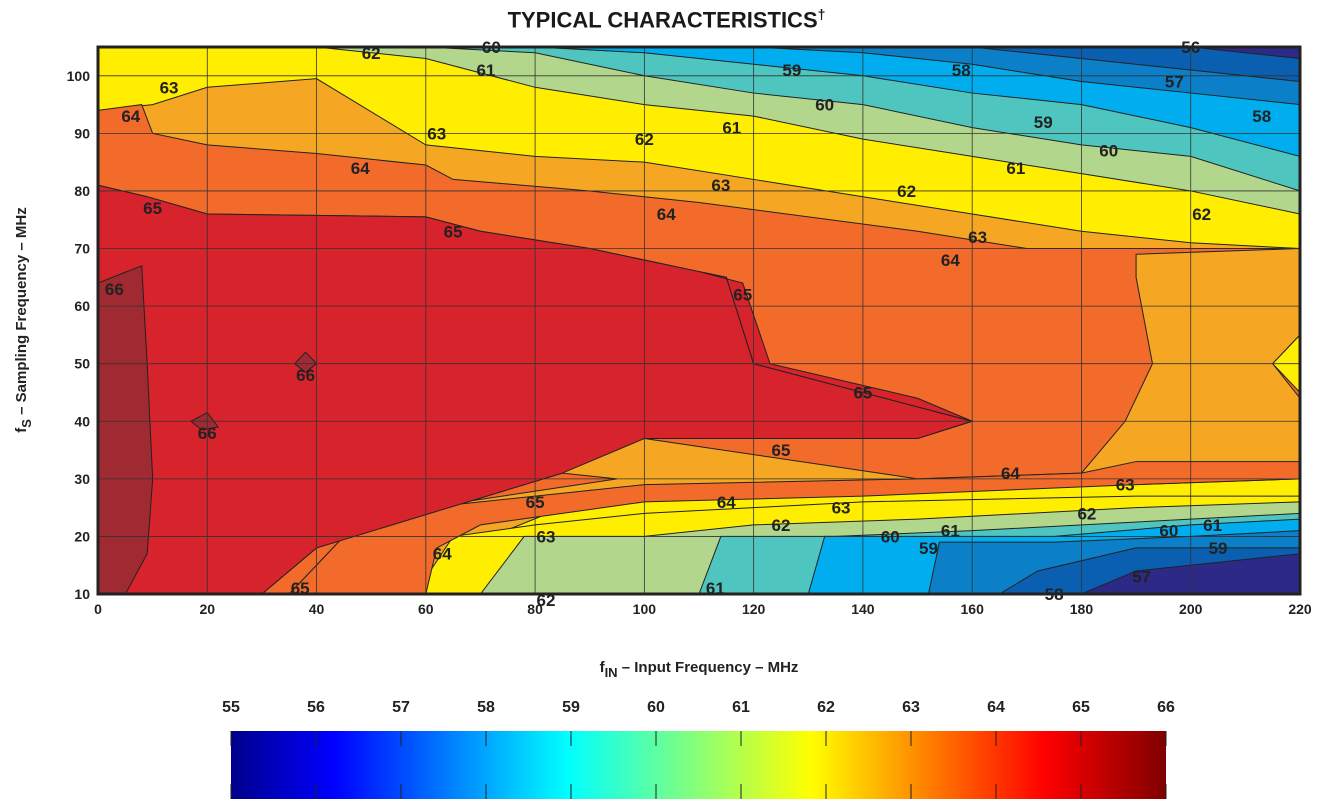 The width and height of the screenshot is (1333, 799). I want to click on colorbar-gradient, so click(698, 765).